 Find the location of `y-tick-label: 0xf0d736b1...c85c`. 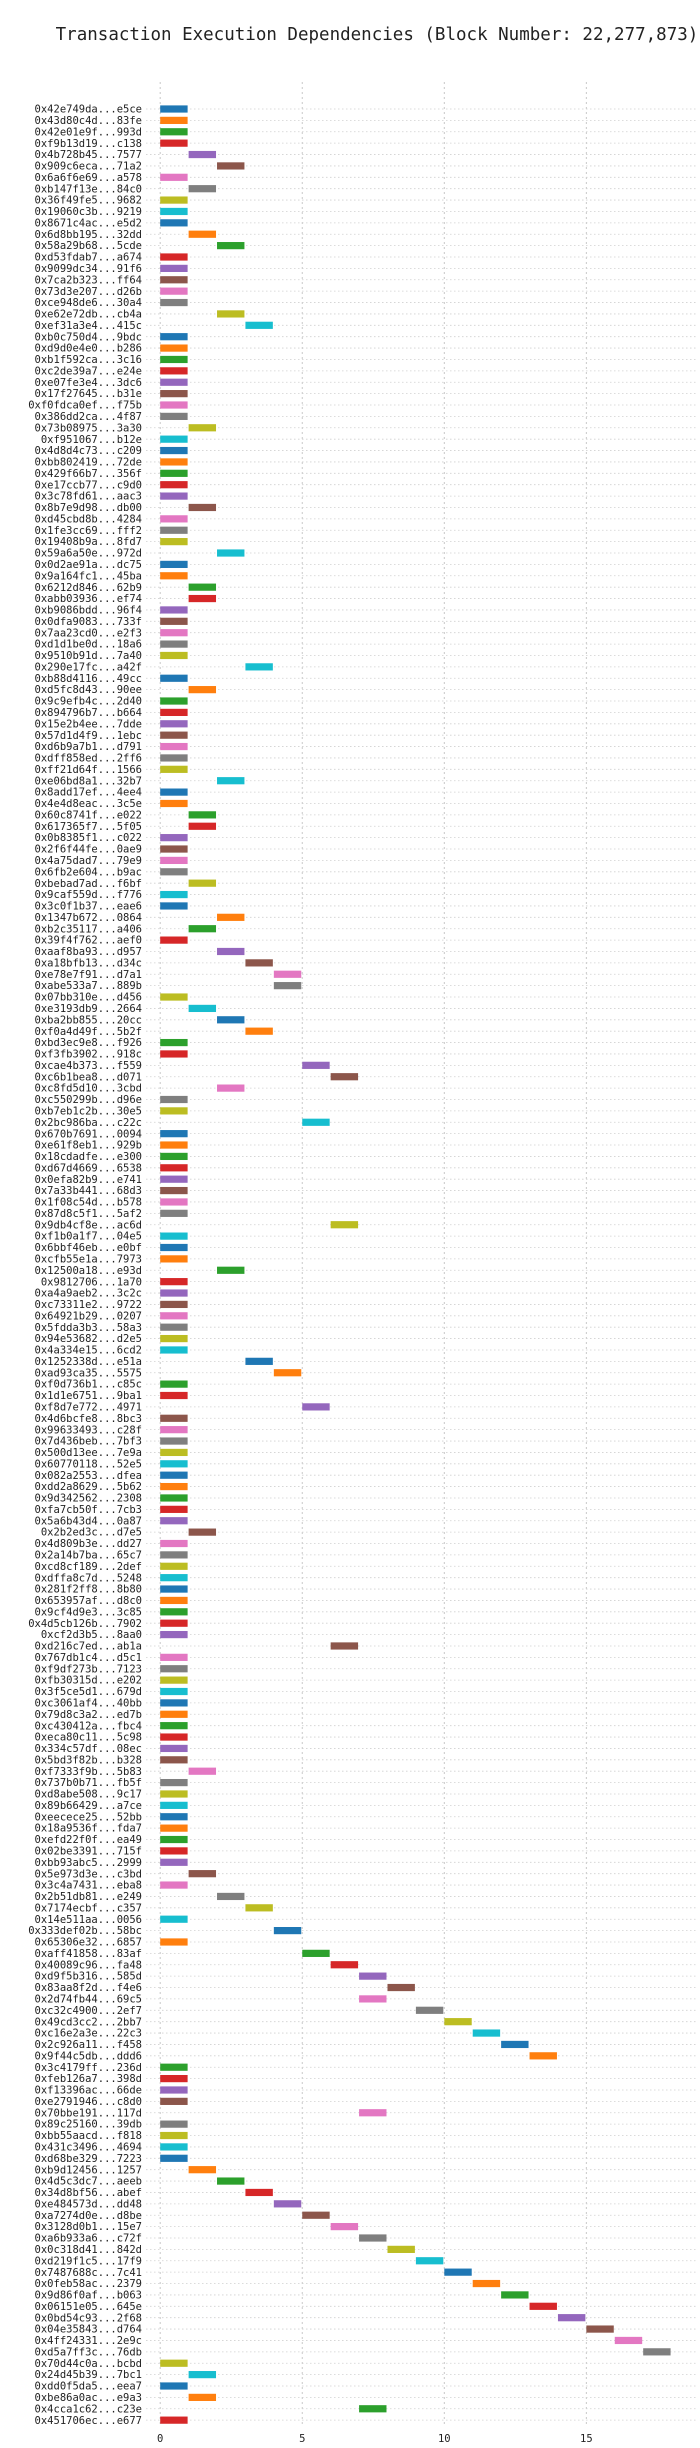

y-tick-label: 0xf0d736b1...c85c is located at coordinates (88, 1385).